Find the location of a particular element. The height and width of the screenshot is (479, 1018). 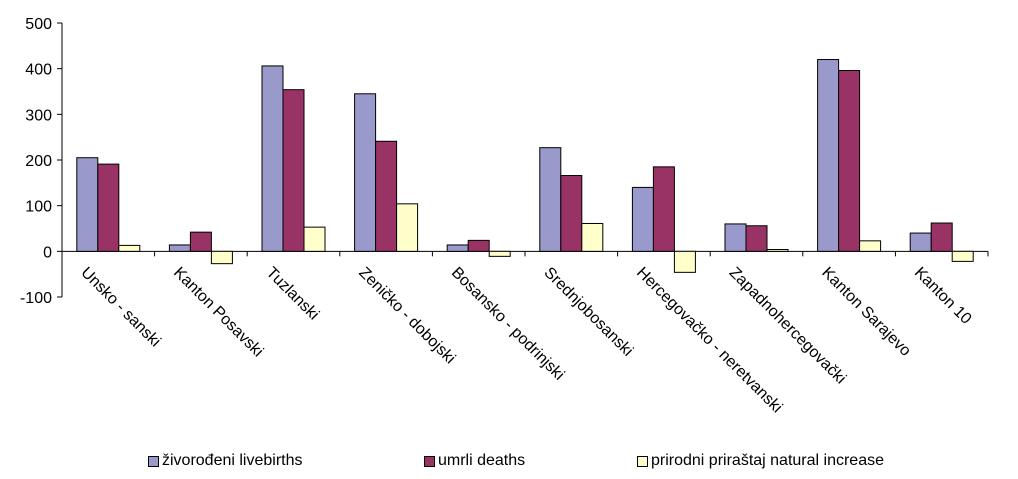

category-label: Kanton Posavski is located at coordinates (218, 312).